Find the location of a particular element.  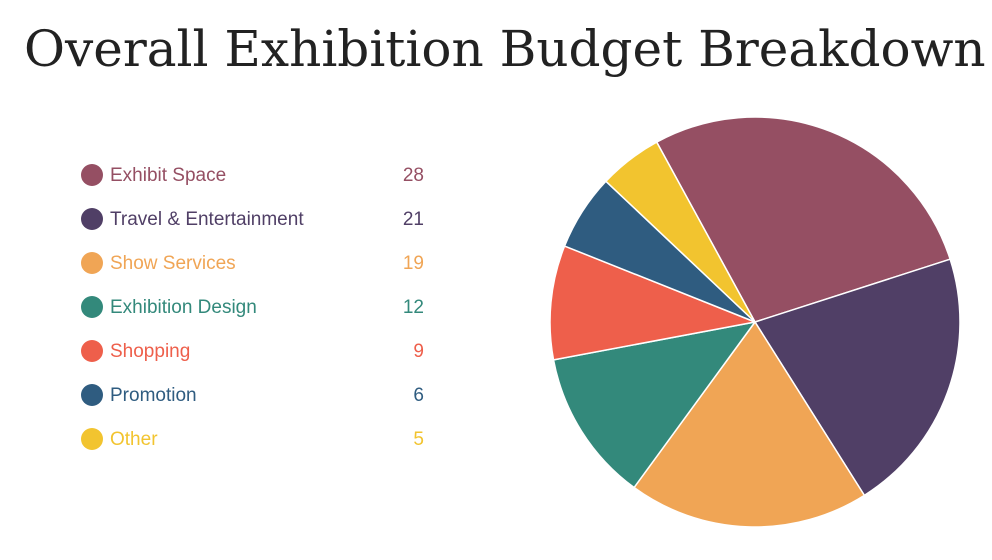

legend-value: 28 is located at coordinates (413, 175).